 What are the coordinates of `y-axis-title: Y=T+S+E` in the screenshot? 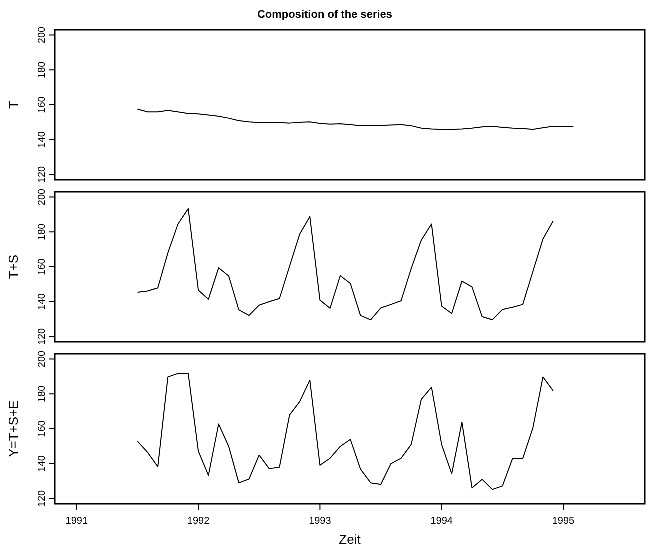 It's located at (13, 429).